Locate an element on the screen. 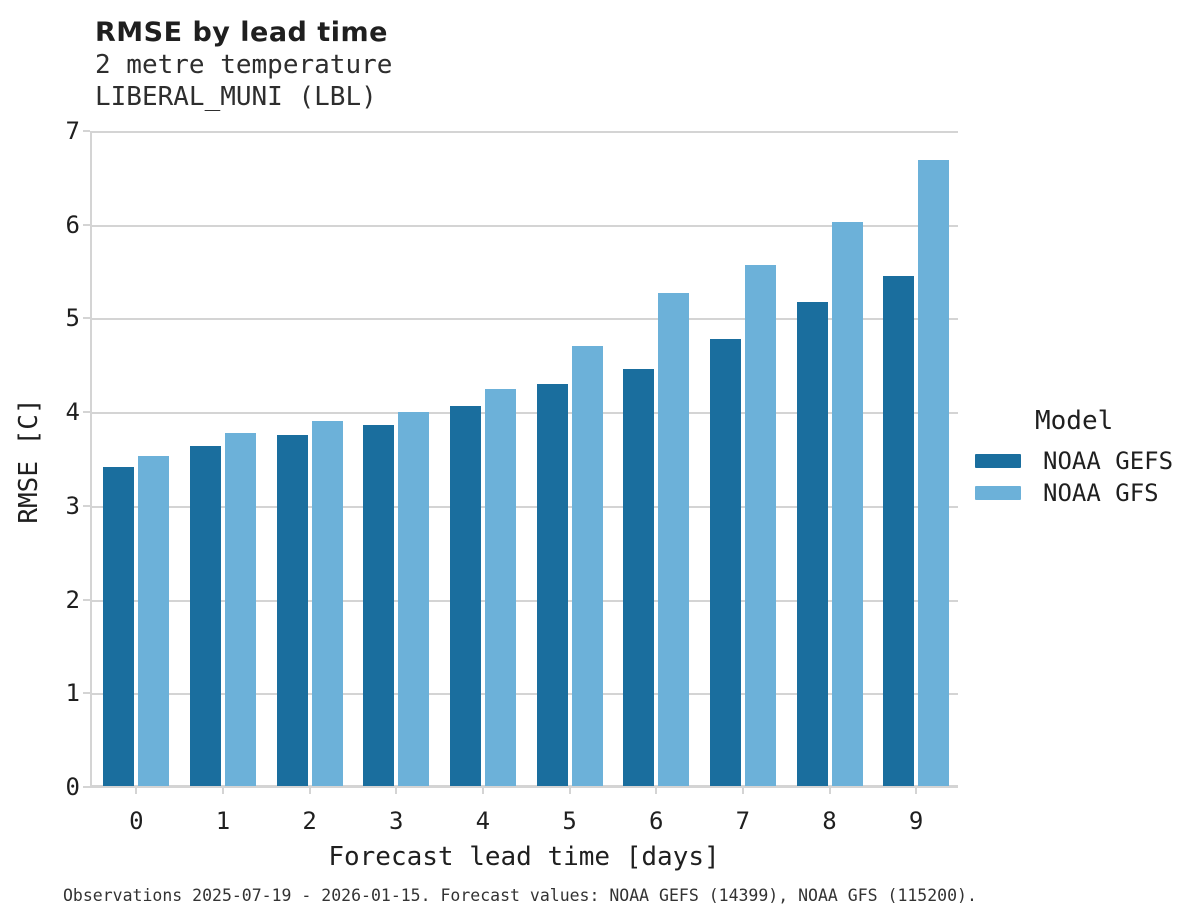  x-tick-label-5: 5 is located at coordinates (569, 821).